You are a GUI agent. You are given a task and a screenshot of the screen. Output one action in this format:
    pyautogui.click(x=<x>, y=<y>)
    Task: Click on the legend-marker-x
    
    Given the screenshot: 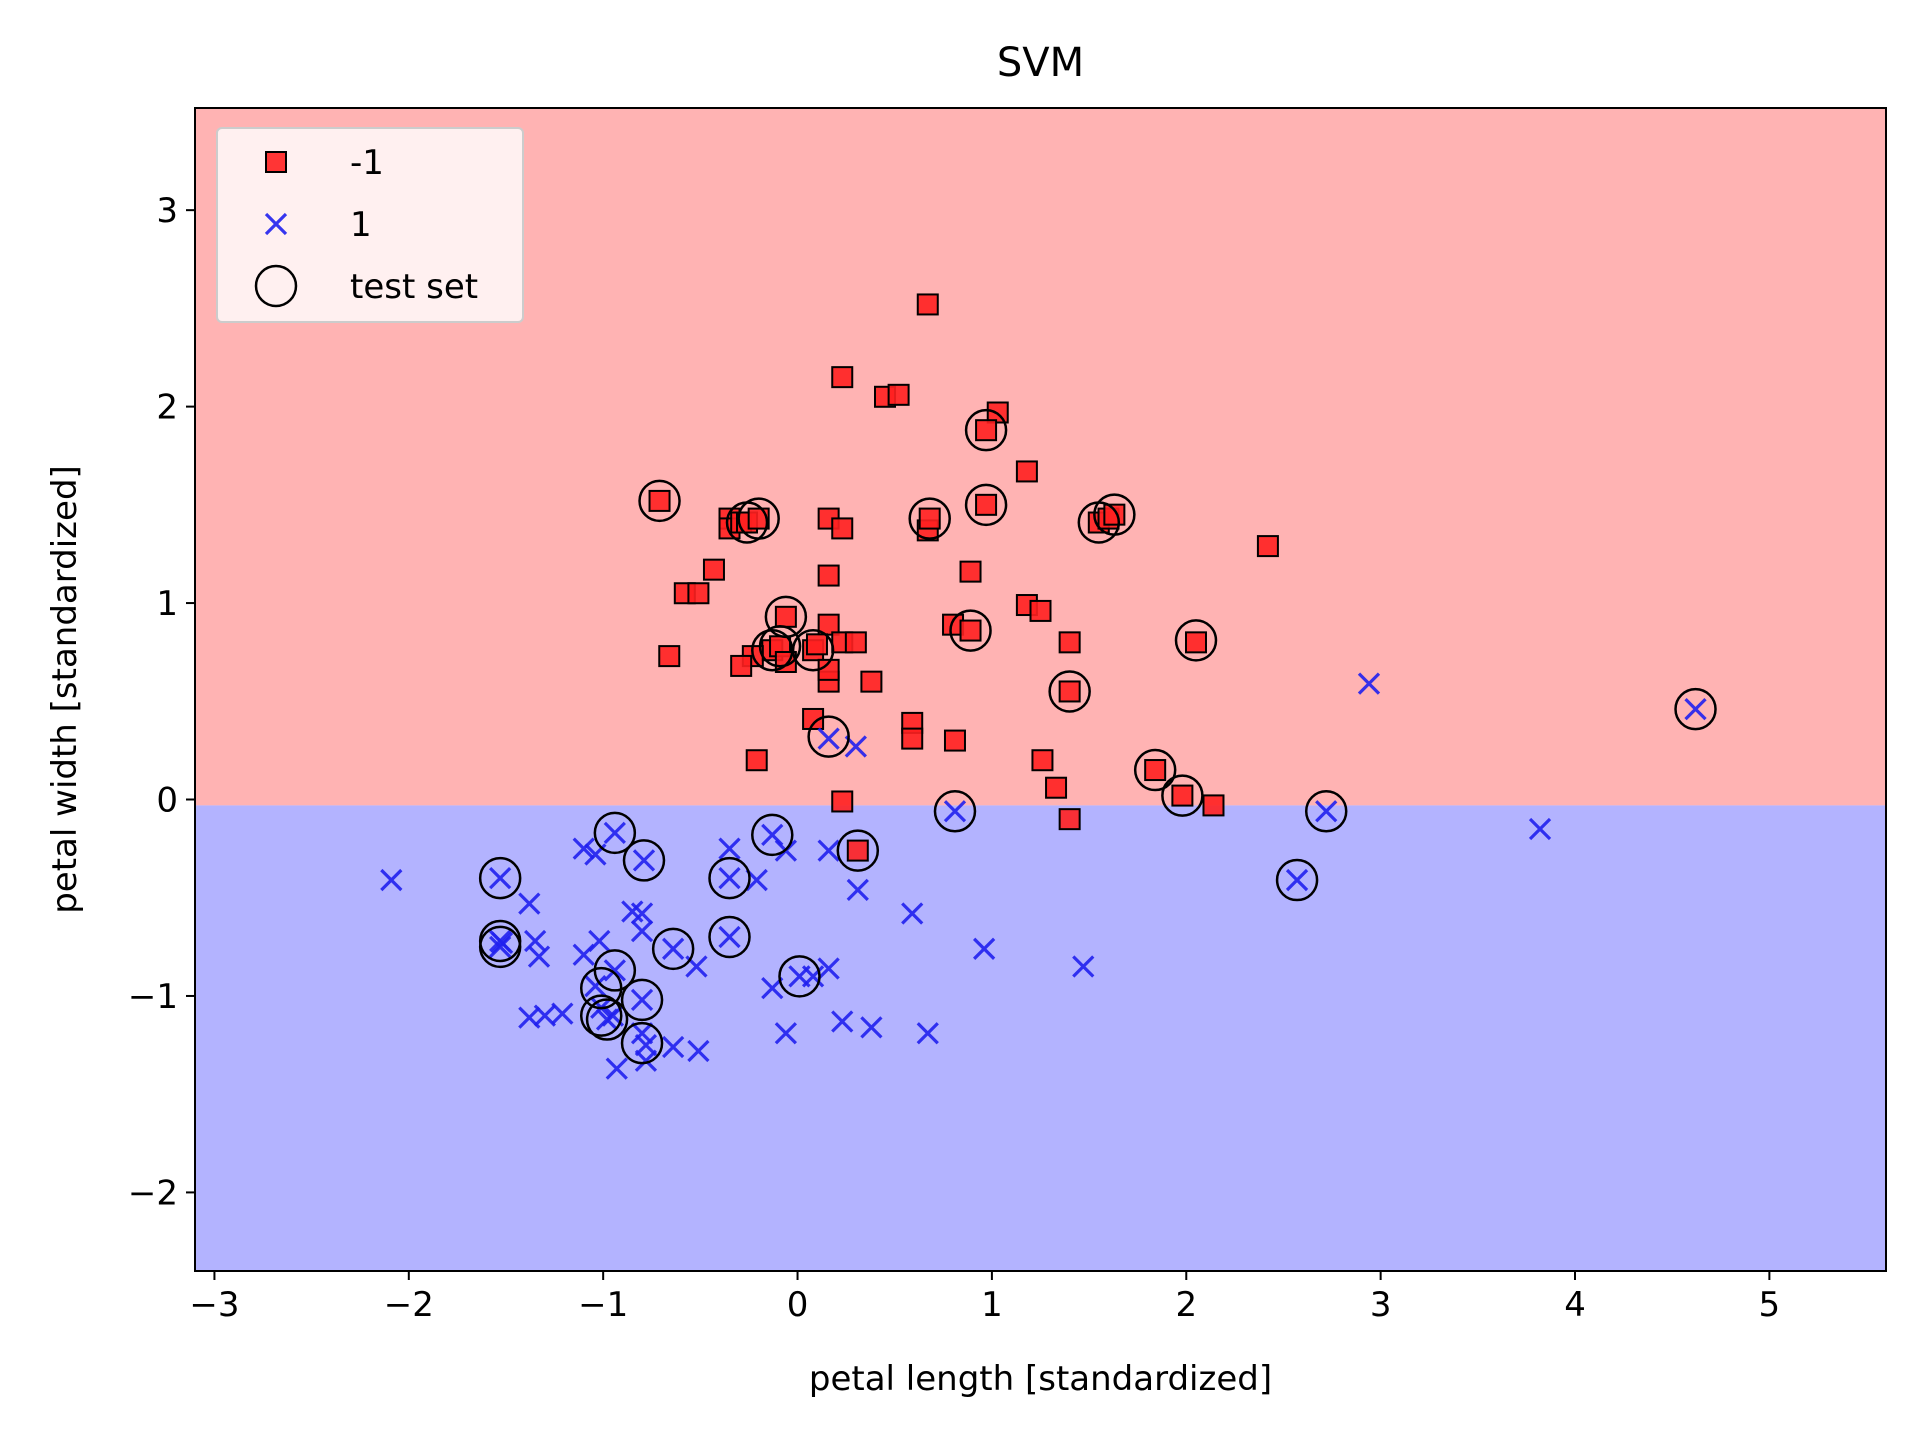 What is the action you would take?
    pyautogui.click(x=276, y=224)
    